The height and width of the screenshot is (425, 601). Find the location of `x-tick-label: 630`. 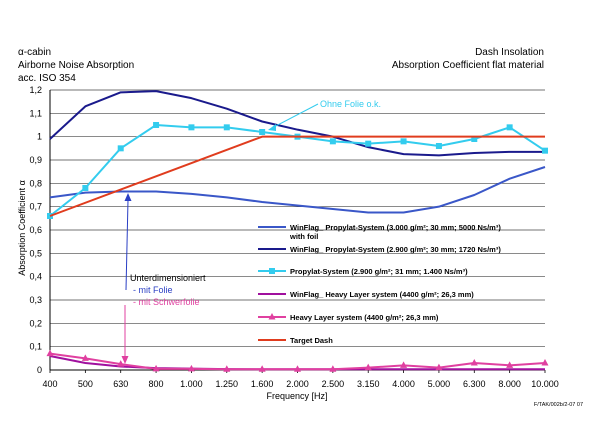

x-tick-label: 630 is located at coordinates (120, 384).